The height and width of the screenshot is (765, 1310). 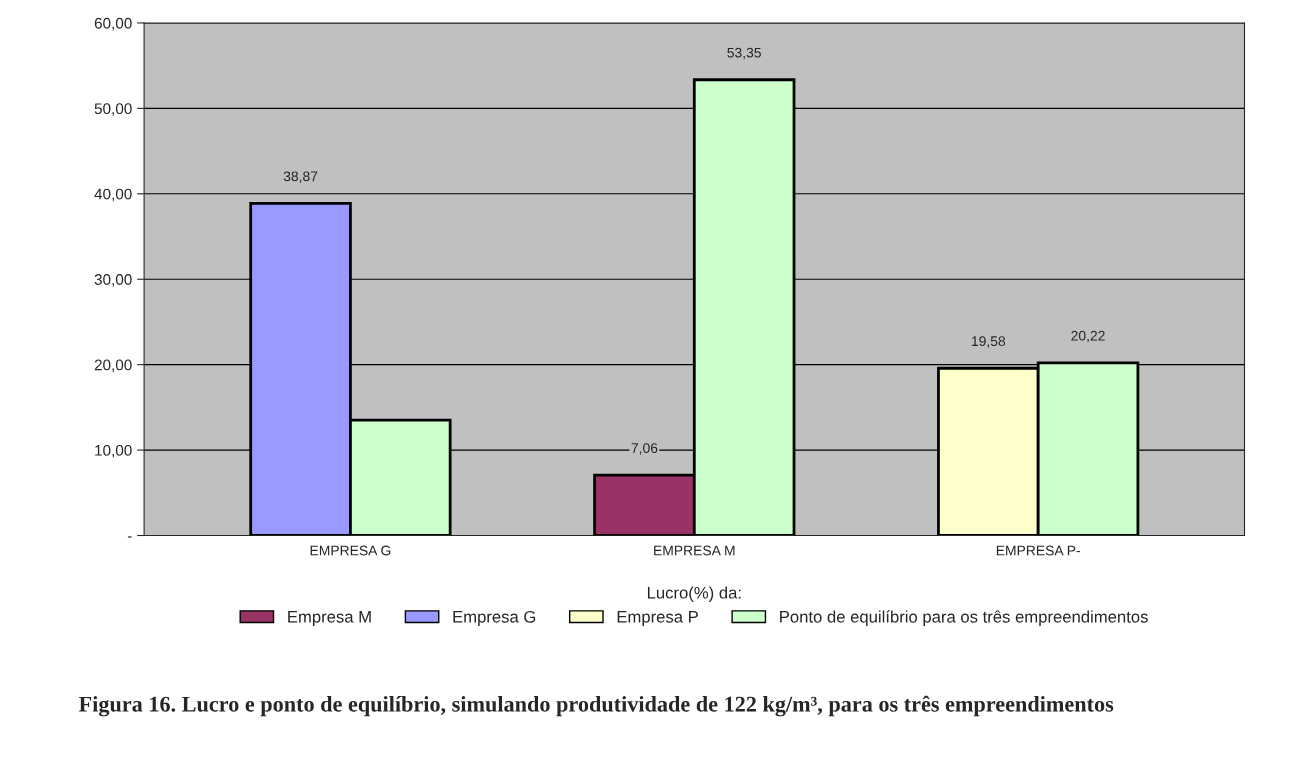 What do you see at coordinates (113, 24) in the screenshot?
I see `y-tick-label: 60,00` at bounding box center [113, 24].